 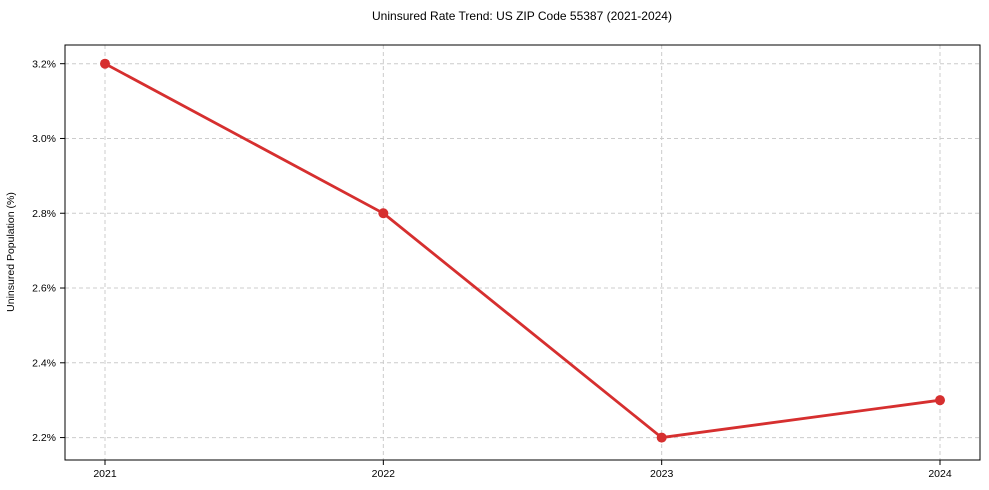 I want to click on y-tick-label: 3.2%, so click(x=44, y=64).